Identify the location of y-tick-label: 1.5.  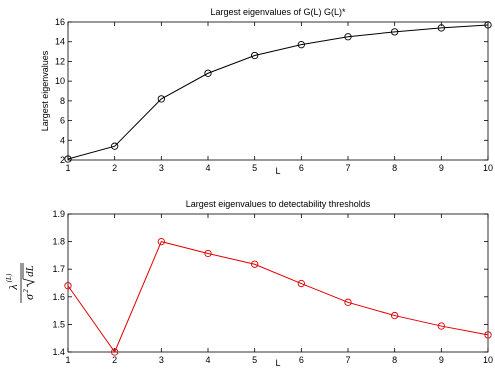
(58, 324).